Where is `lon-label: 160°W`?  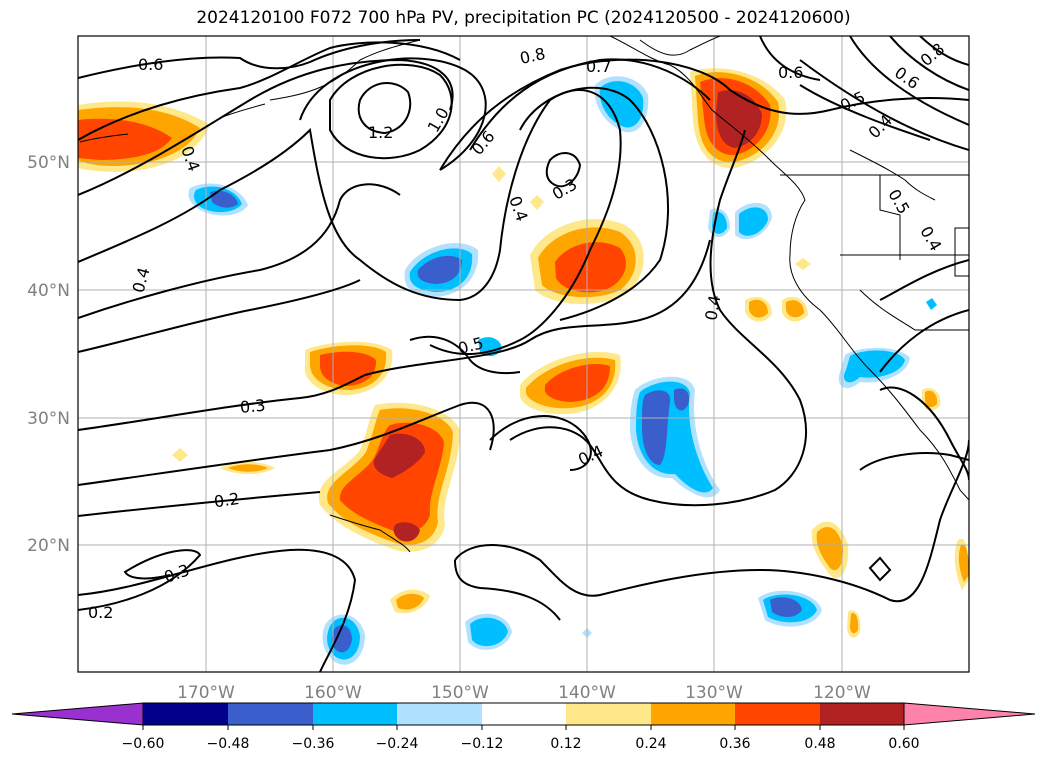
lon-label: 160°W is located at coordinates (333, 693).